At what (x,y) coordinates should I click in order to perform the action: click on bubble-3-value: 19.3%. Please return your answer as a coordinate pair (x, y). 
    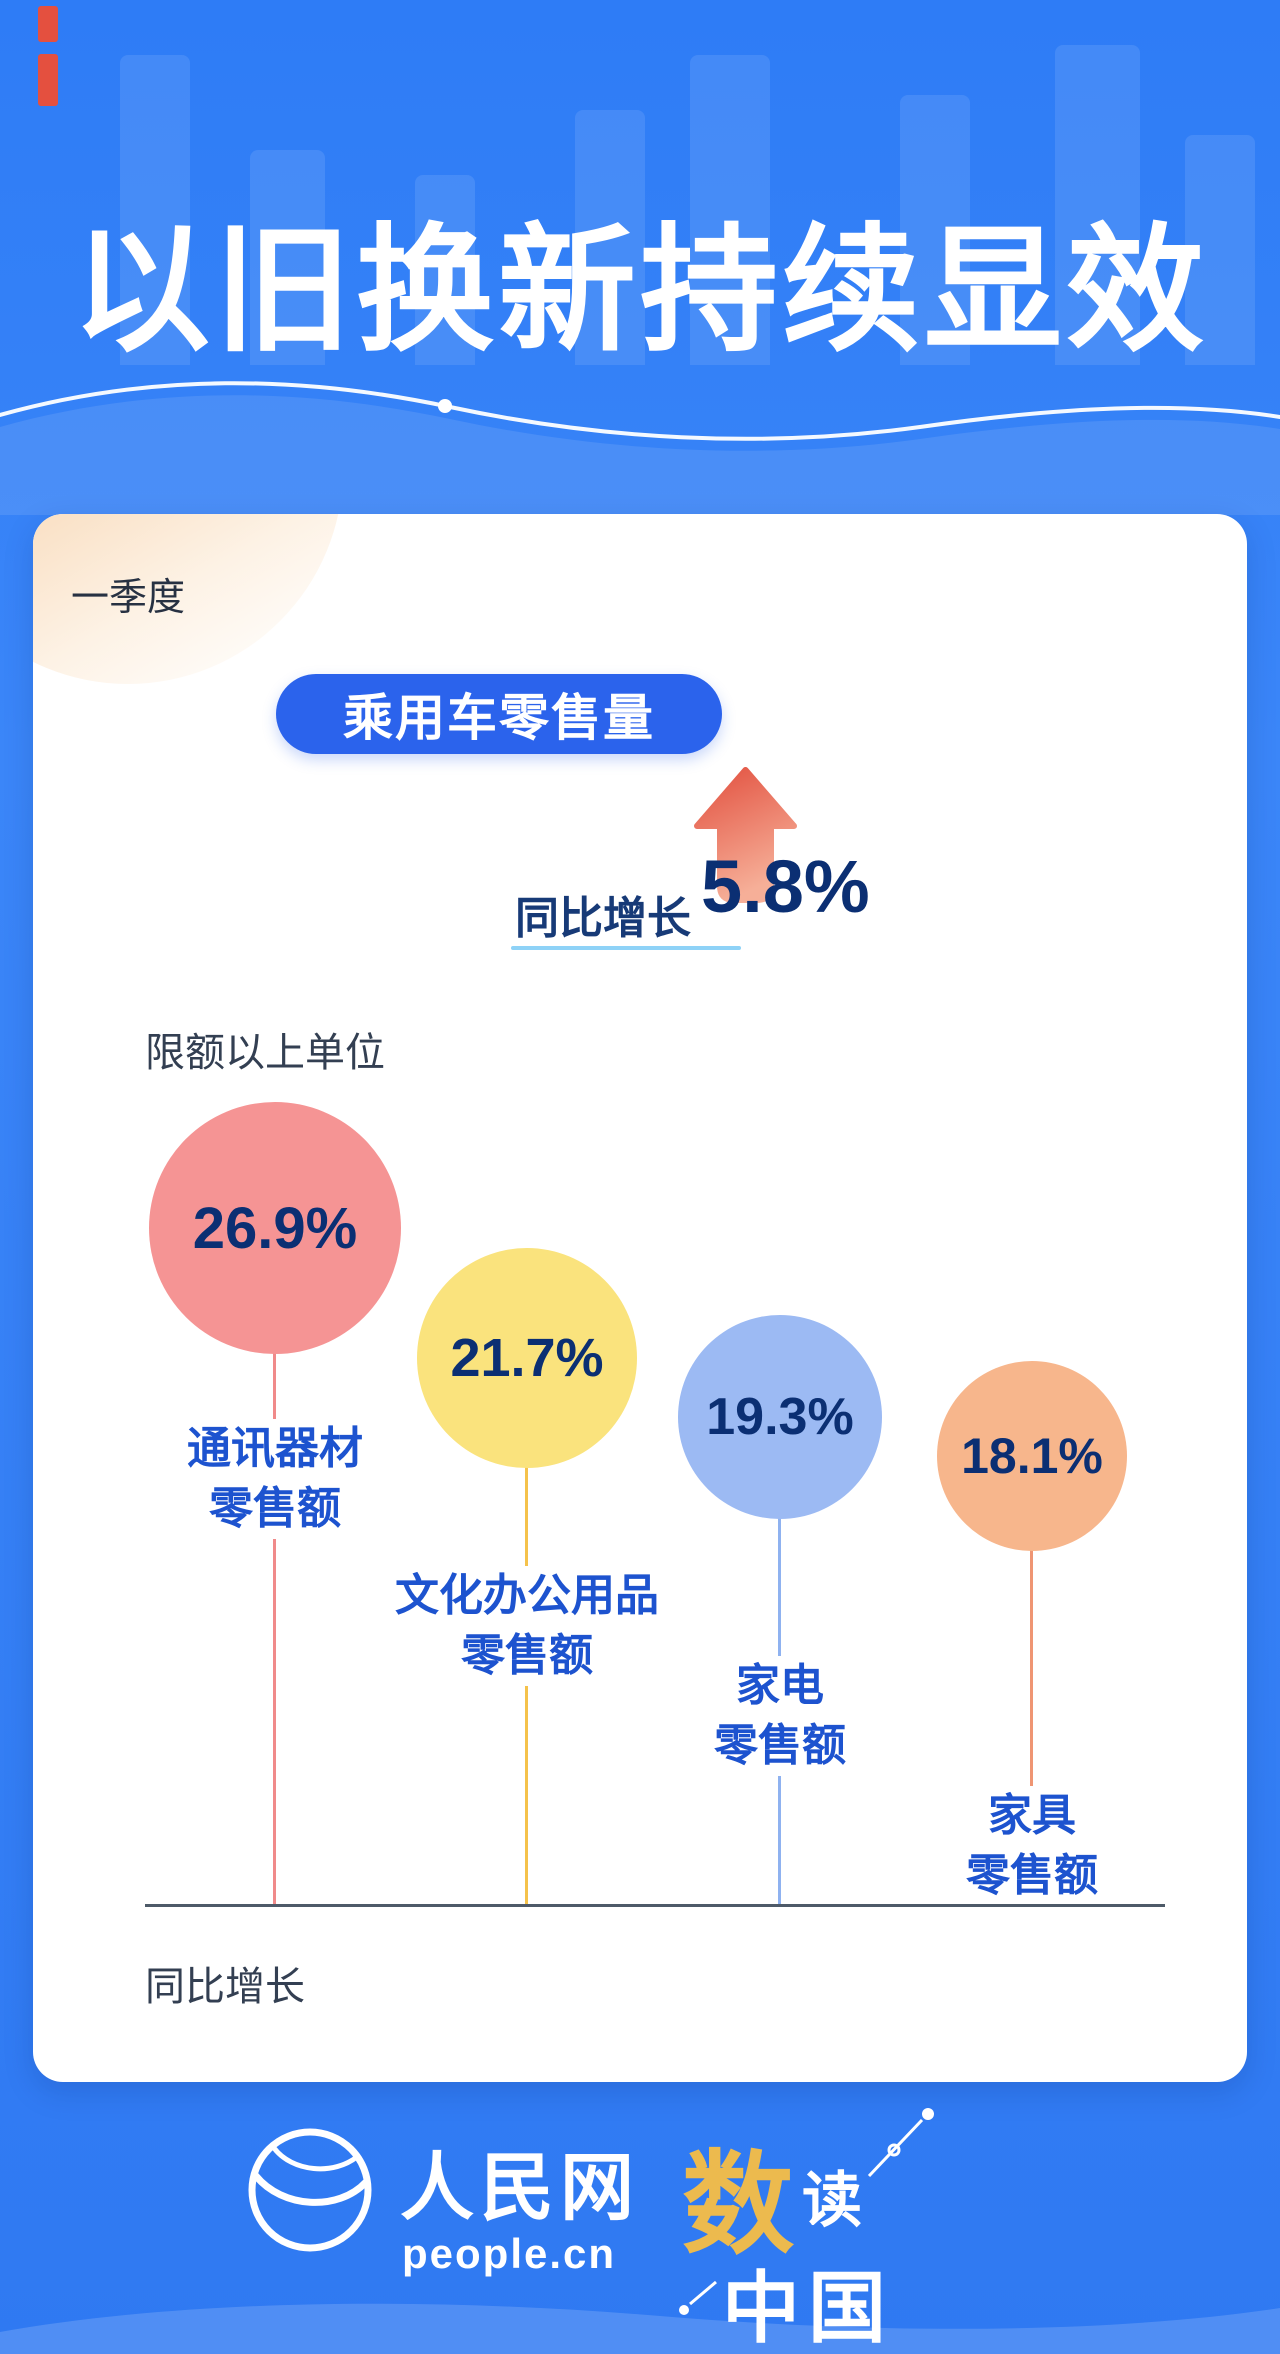
    Looking at the image, I should click on (780, 1417).